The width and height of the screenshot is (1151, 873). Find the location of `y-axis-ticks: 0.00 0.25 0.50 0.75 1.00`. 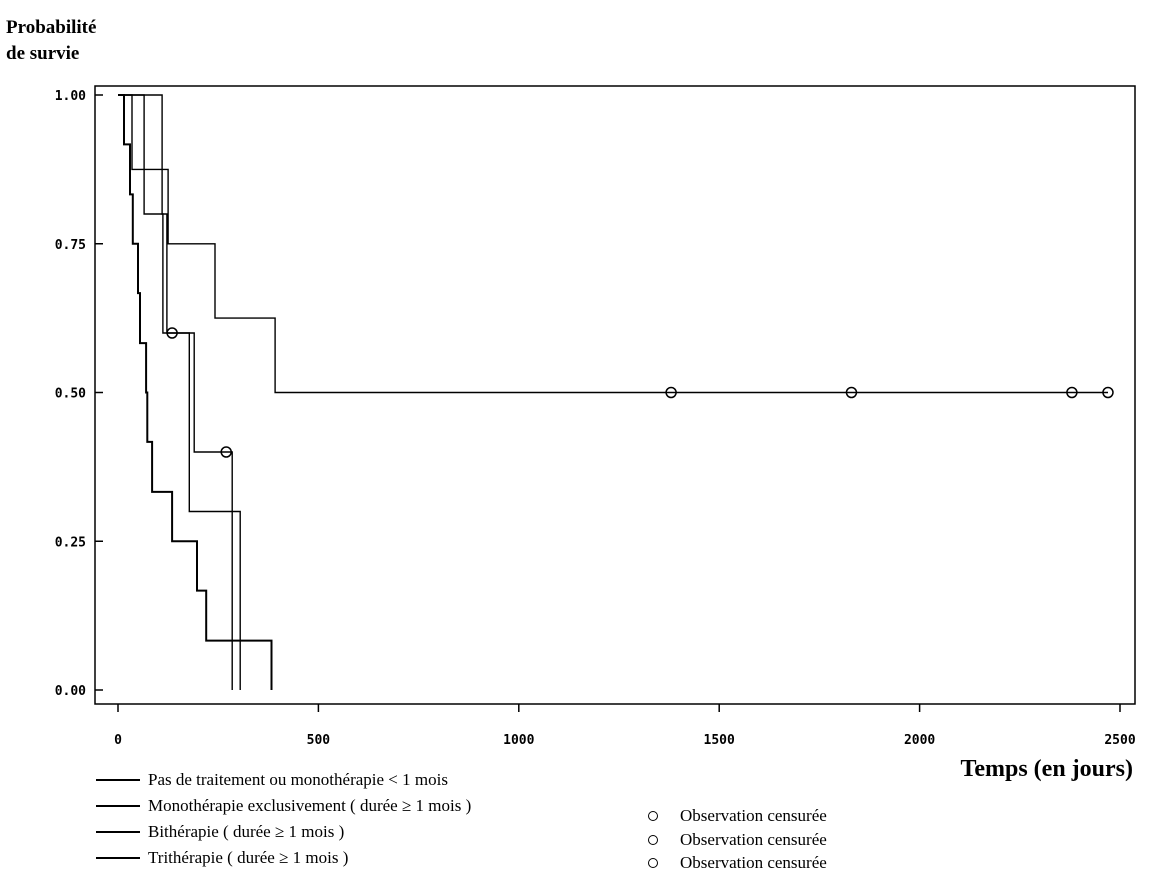

y-axis-ticks: 0.00 0.25 0.50 0.75 1.00 is located at coordinates (79, 394).